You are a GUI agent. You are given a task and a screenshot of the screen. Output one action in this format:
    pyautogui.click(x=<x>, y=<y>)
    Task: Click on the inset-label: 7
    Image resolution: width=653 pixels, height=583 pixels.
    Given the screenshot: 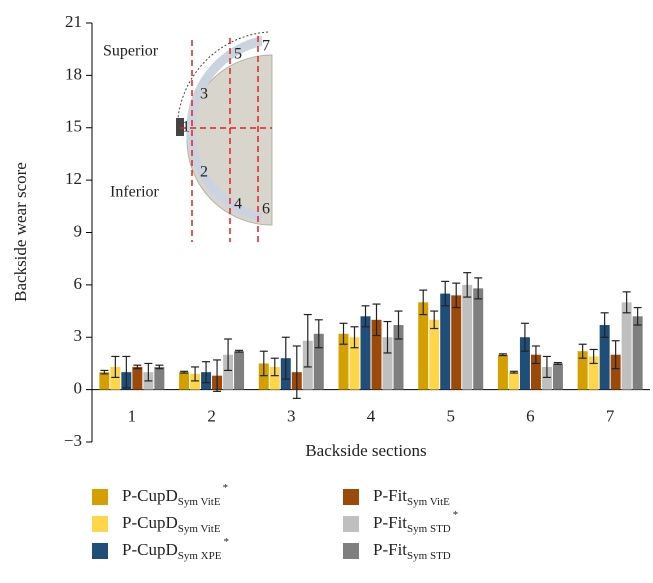 What is the action you would take?
    pyautogui.click(x=266, y=46)
    